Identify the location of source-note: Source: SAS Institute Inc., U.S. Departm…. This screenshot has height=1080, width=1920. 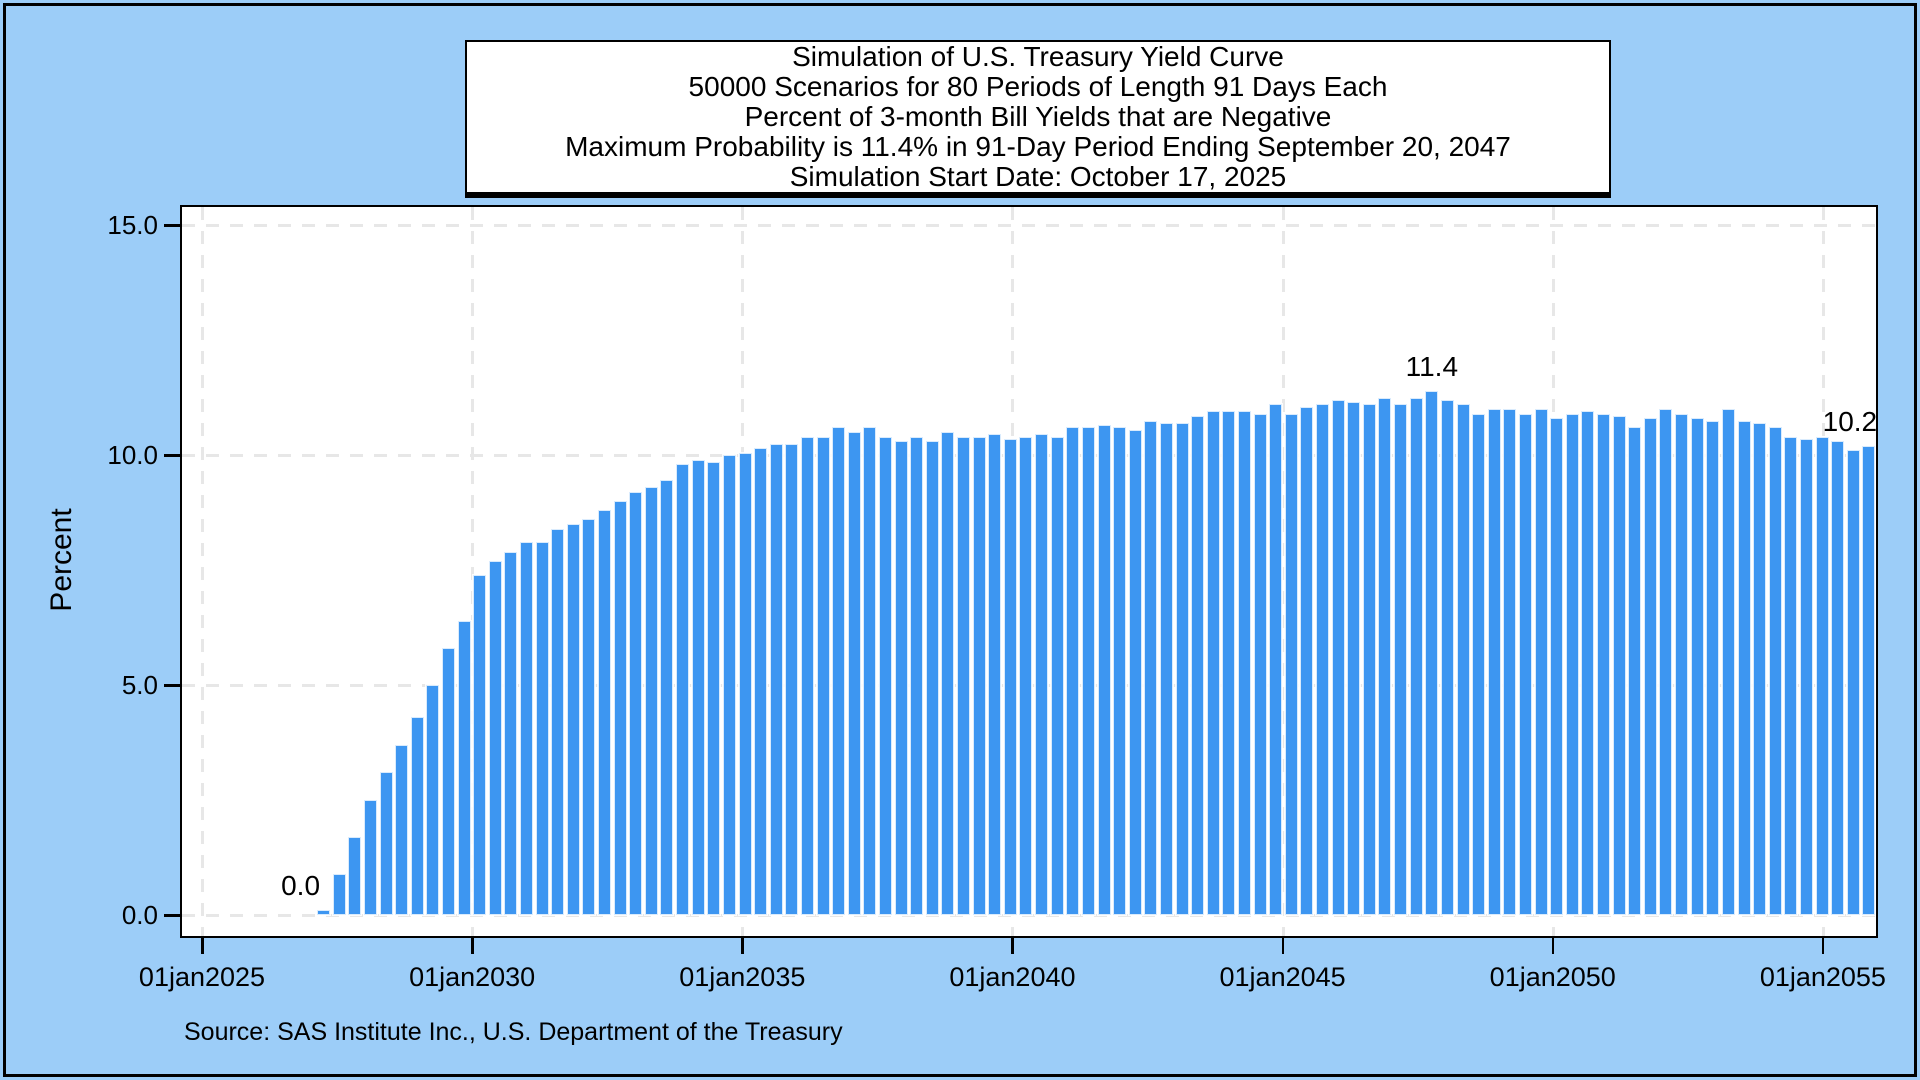
(513, 1032).